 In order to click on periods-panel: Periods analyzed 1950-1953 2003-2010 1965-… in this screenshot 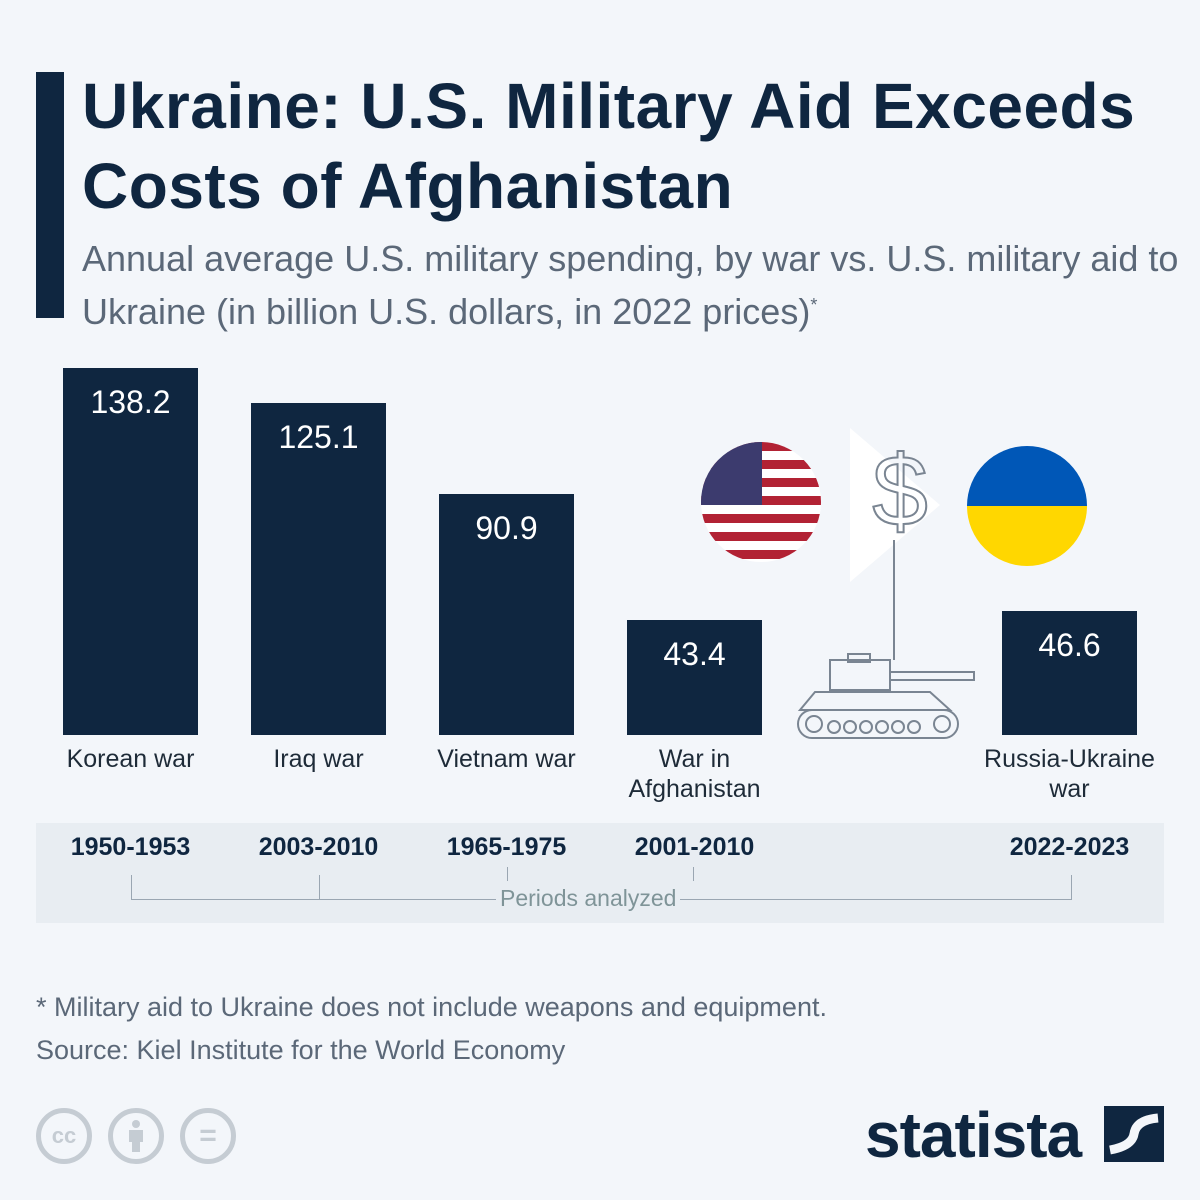, I will do `click(600, 873)`.